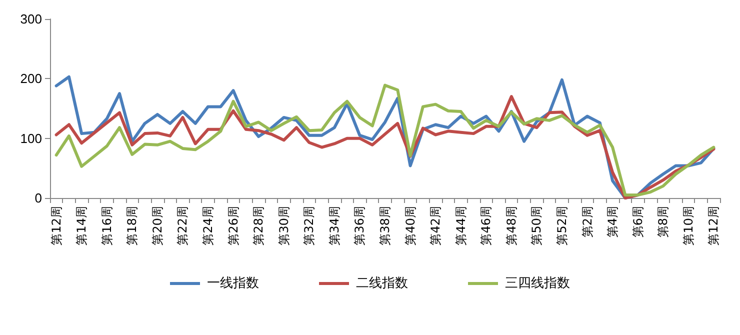  Describe the element at coordinates (259, 226) in the screenshot. I see `x-tick-label: 第28周` at that location.